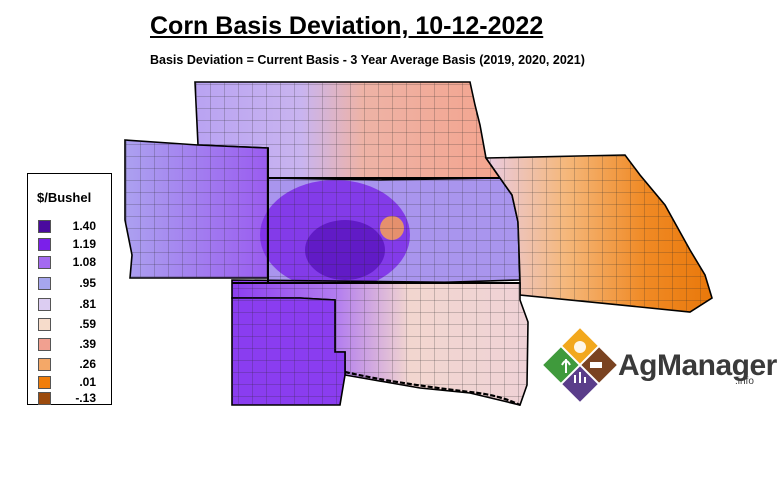 This screenshot has height=481, width=779. What do you see at coordinates (85, 398) in the screenshot?
I see `legend-label: -.13` at bounding box center [85, 398].